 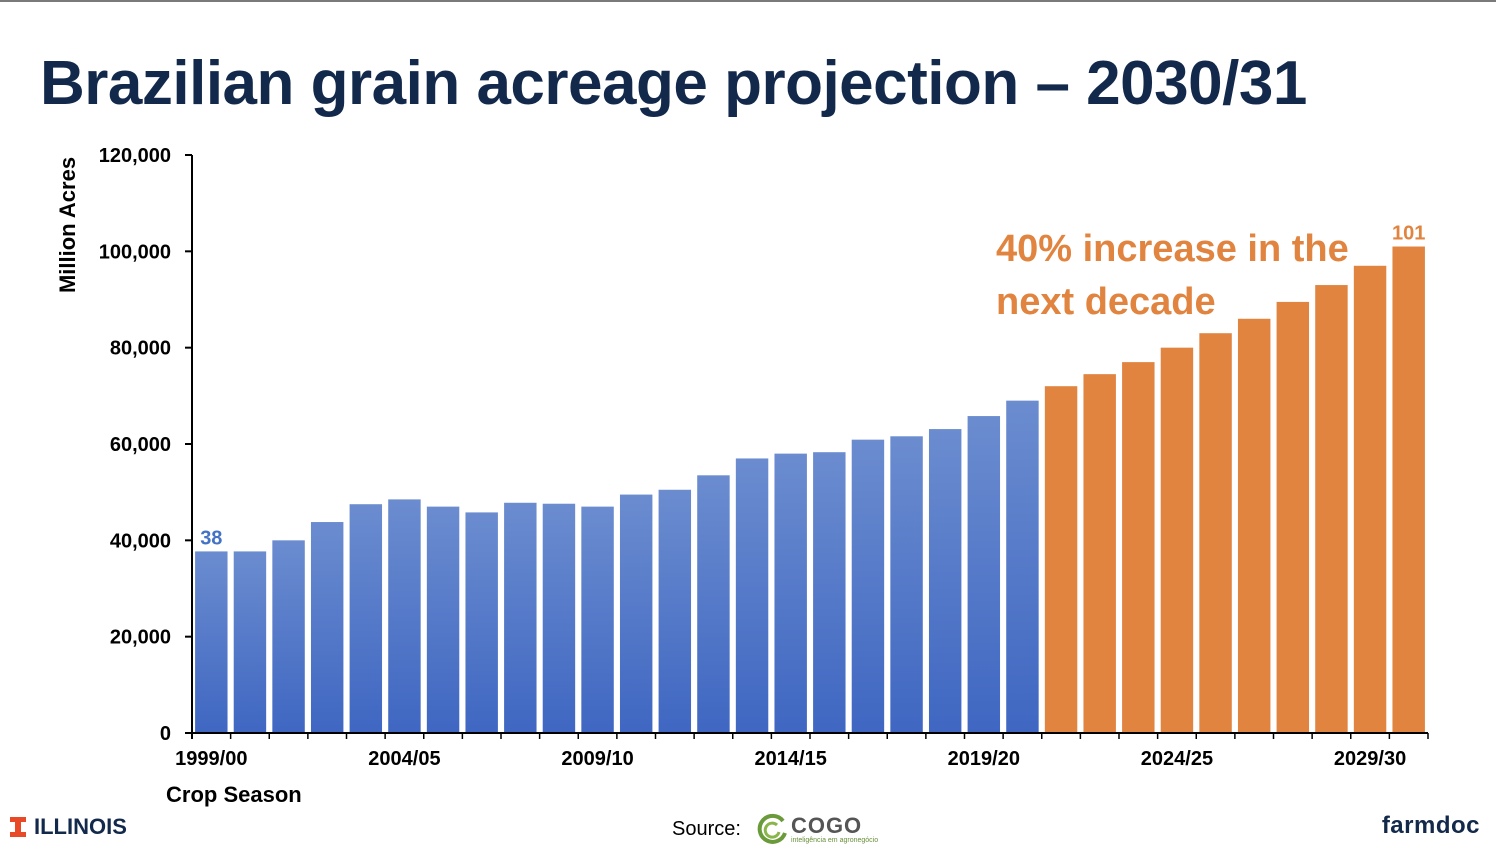 What do you see at coordinates (791, 759) in the screenshot?
I see `x-tick-label: 2014/15` at bounding box center [791, 759].